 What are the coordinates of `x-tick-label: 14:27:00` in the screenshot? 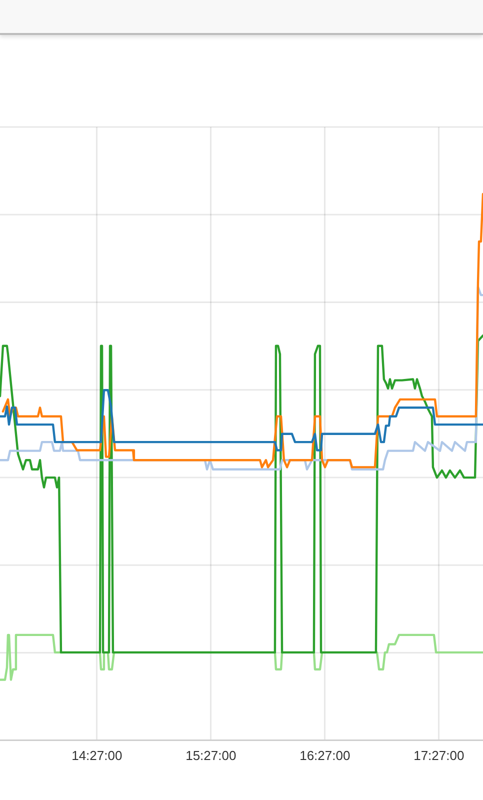 It's located at (97, 755).